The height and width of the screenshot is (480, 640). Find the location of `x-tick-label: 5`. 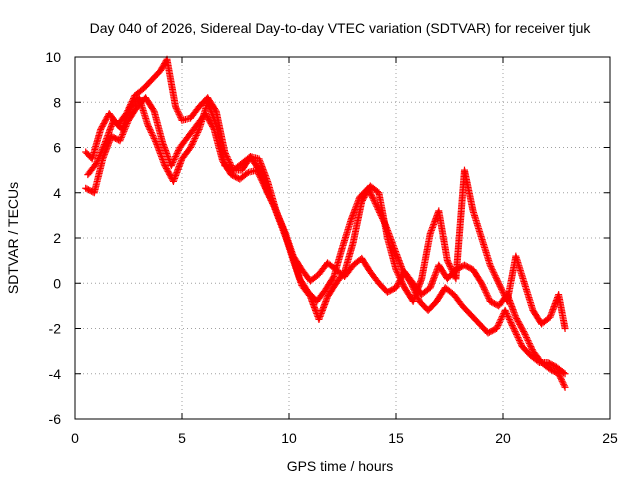

x-tick-label: 5 is located at coordinates (182, 438).